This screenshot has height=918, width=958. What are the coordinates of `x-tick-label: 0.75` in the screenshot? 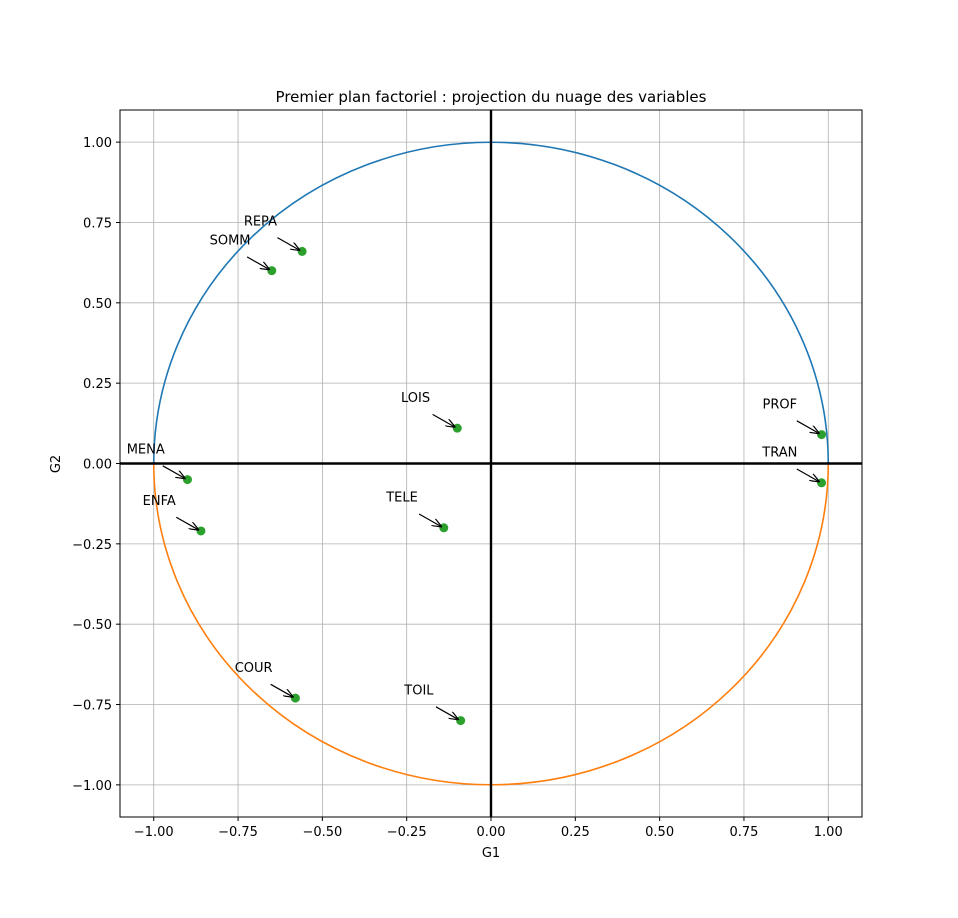 It's located at (743, 832).